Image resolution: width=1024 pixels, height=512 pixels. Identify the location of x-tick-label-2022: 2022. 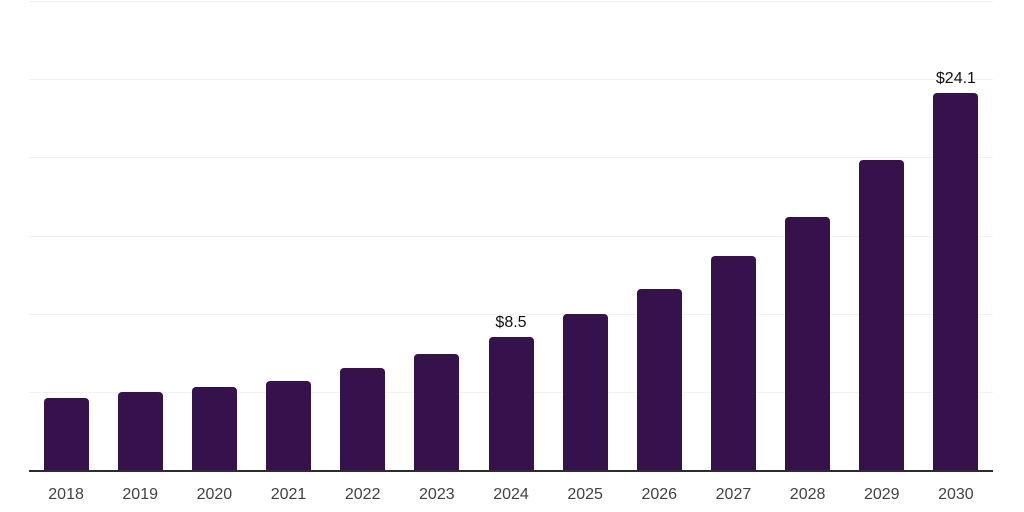
(362, 494).